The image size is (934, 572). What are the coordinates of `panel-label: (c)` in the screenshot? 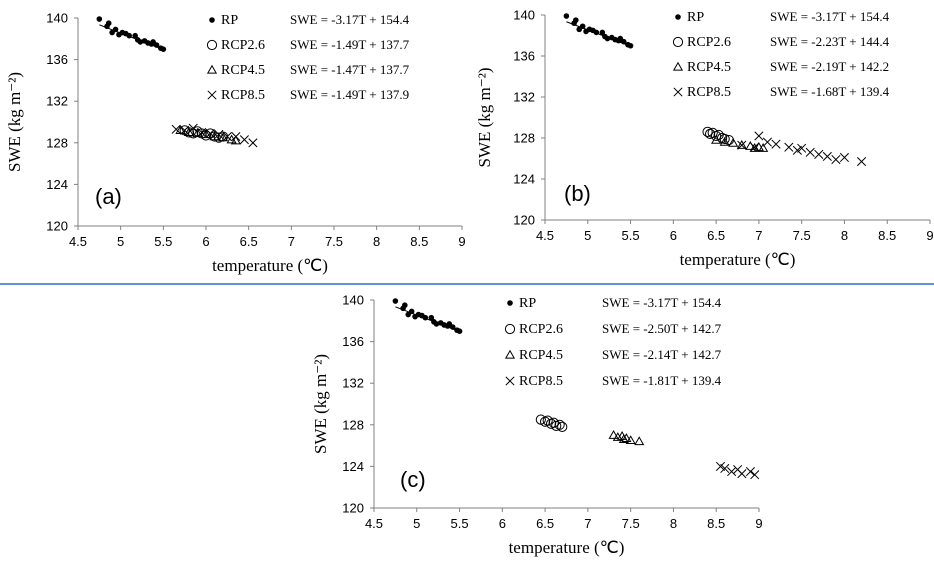 It's located at (413, 479).